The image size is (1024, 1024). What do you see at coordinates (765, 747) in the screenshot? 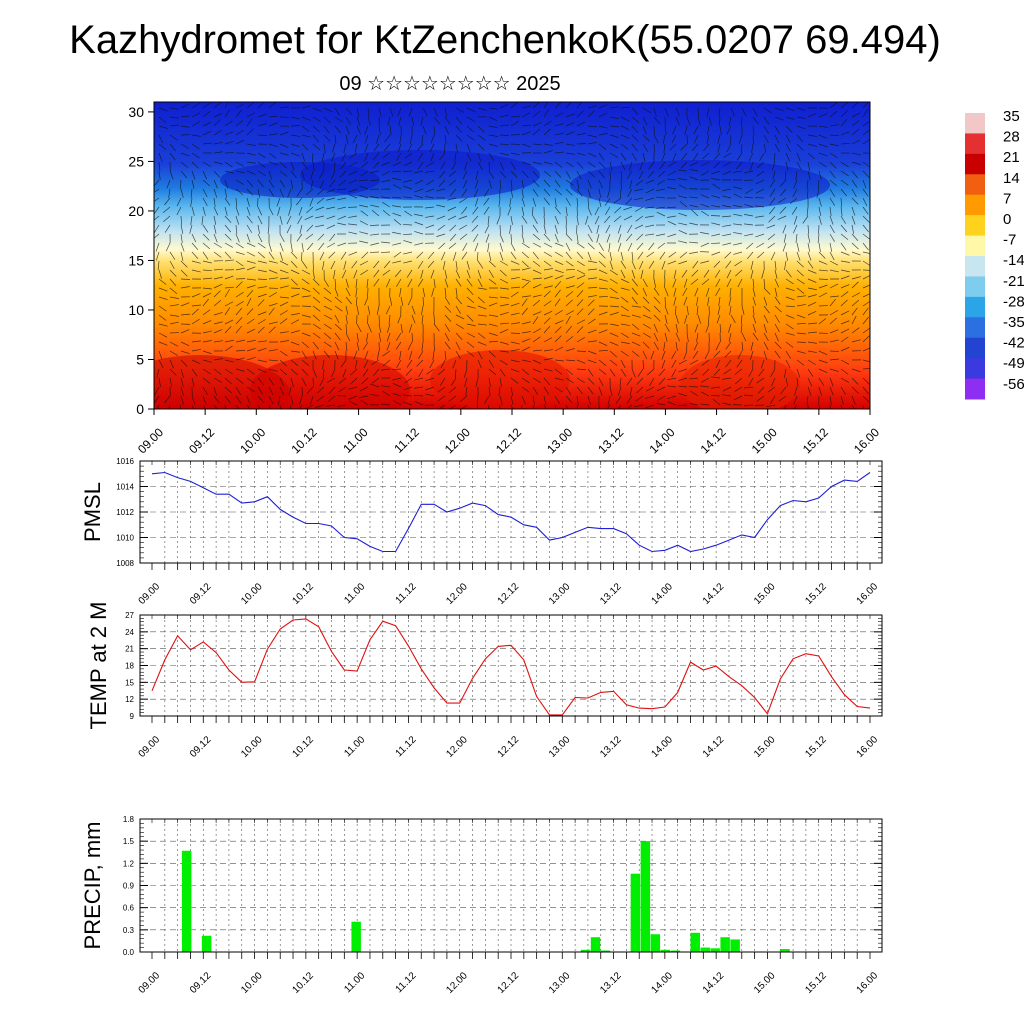
I see `temp-x-tick-label: 15.00` at bounding box center [765, 747].